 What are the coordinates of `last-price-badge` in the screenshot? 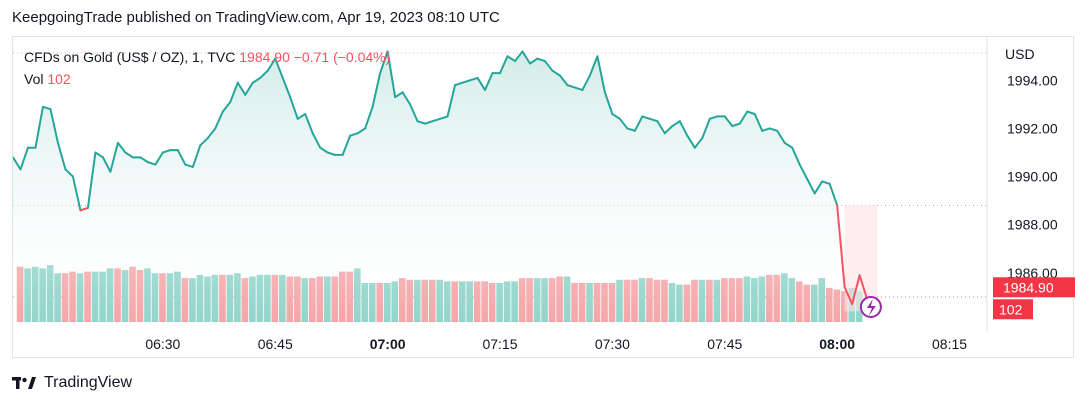 It's located at (1034, 287).